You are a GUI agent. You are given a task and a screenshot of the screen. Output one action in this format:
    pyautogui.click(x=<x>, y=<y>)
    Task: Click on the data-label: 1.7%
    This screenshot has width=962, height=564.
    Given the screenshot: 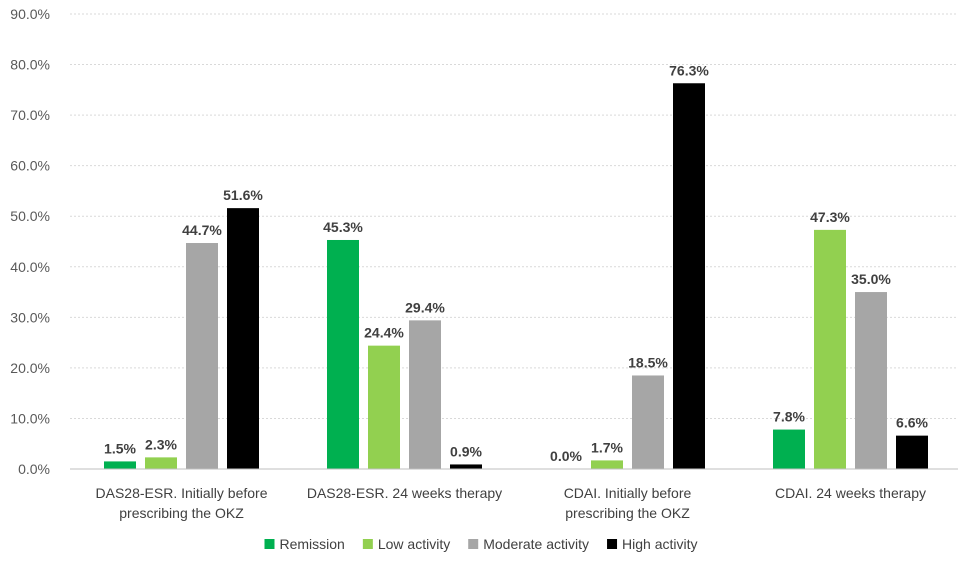 What is the action you would take?
    pyautogui.click(x=607, y=447)
    